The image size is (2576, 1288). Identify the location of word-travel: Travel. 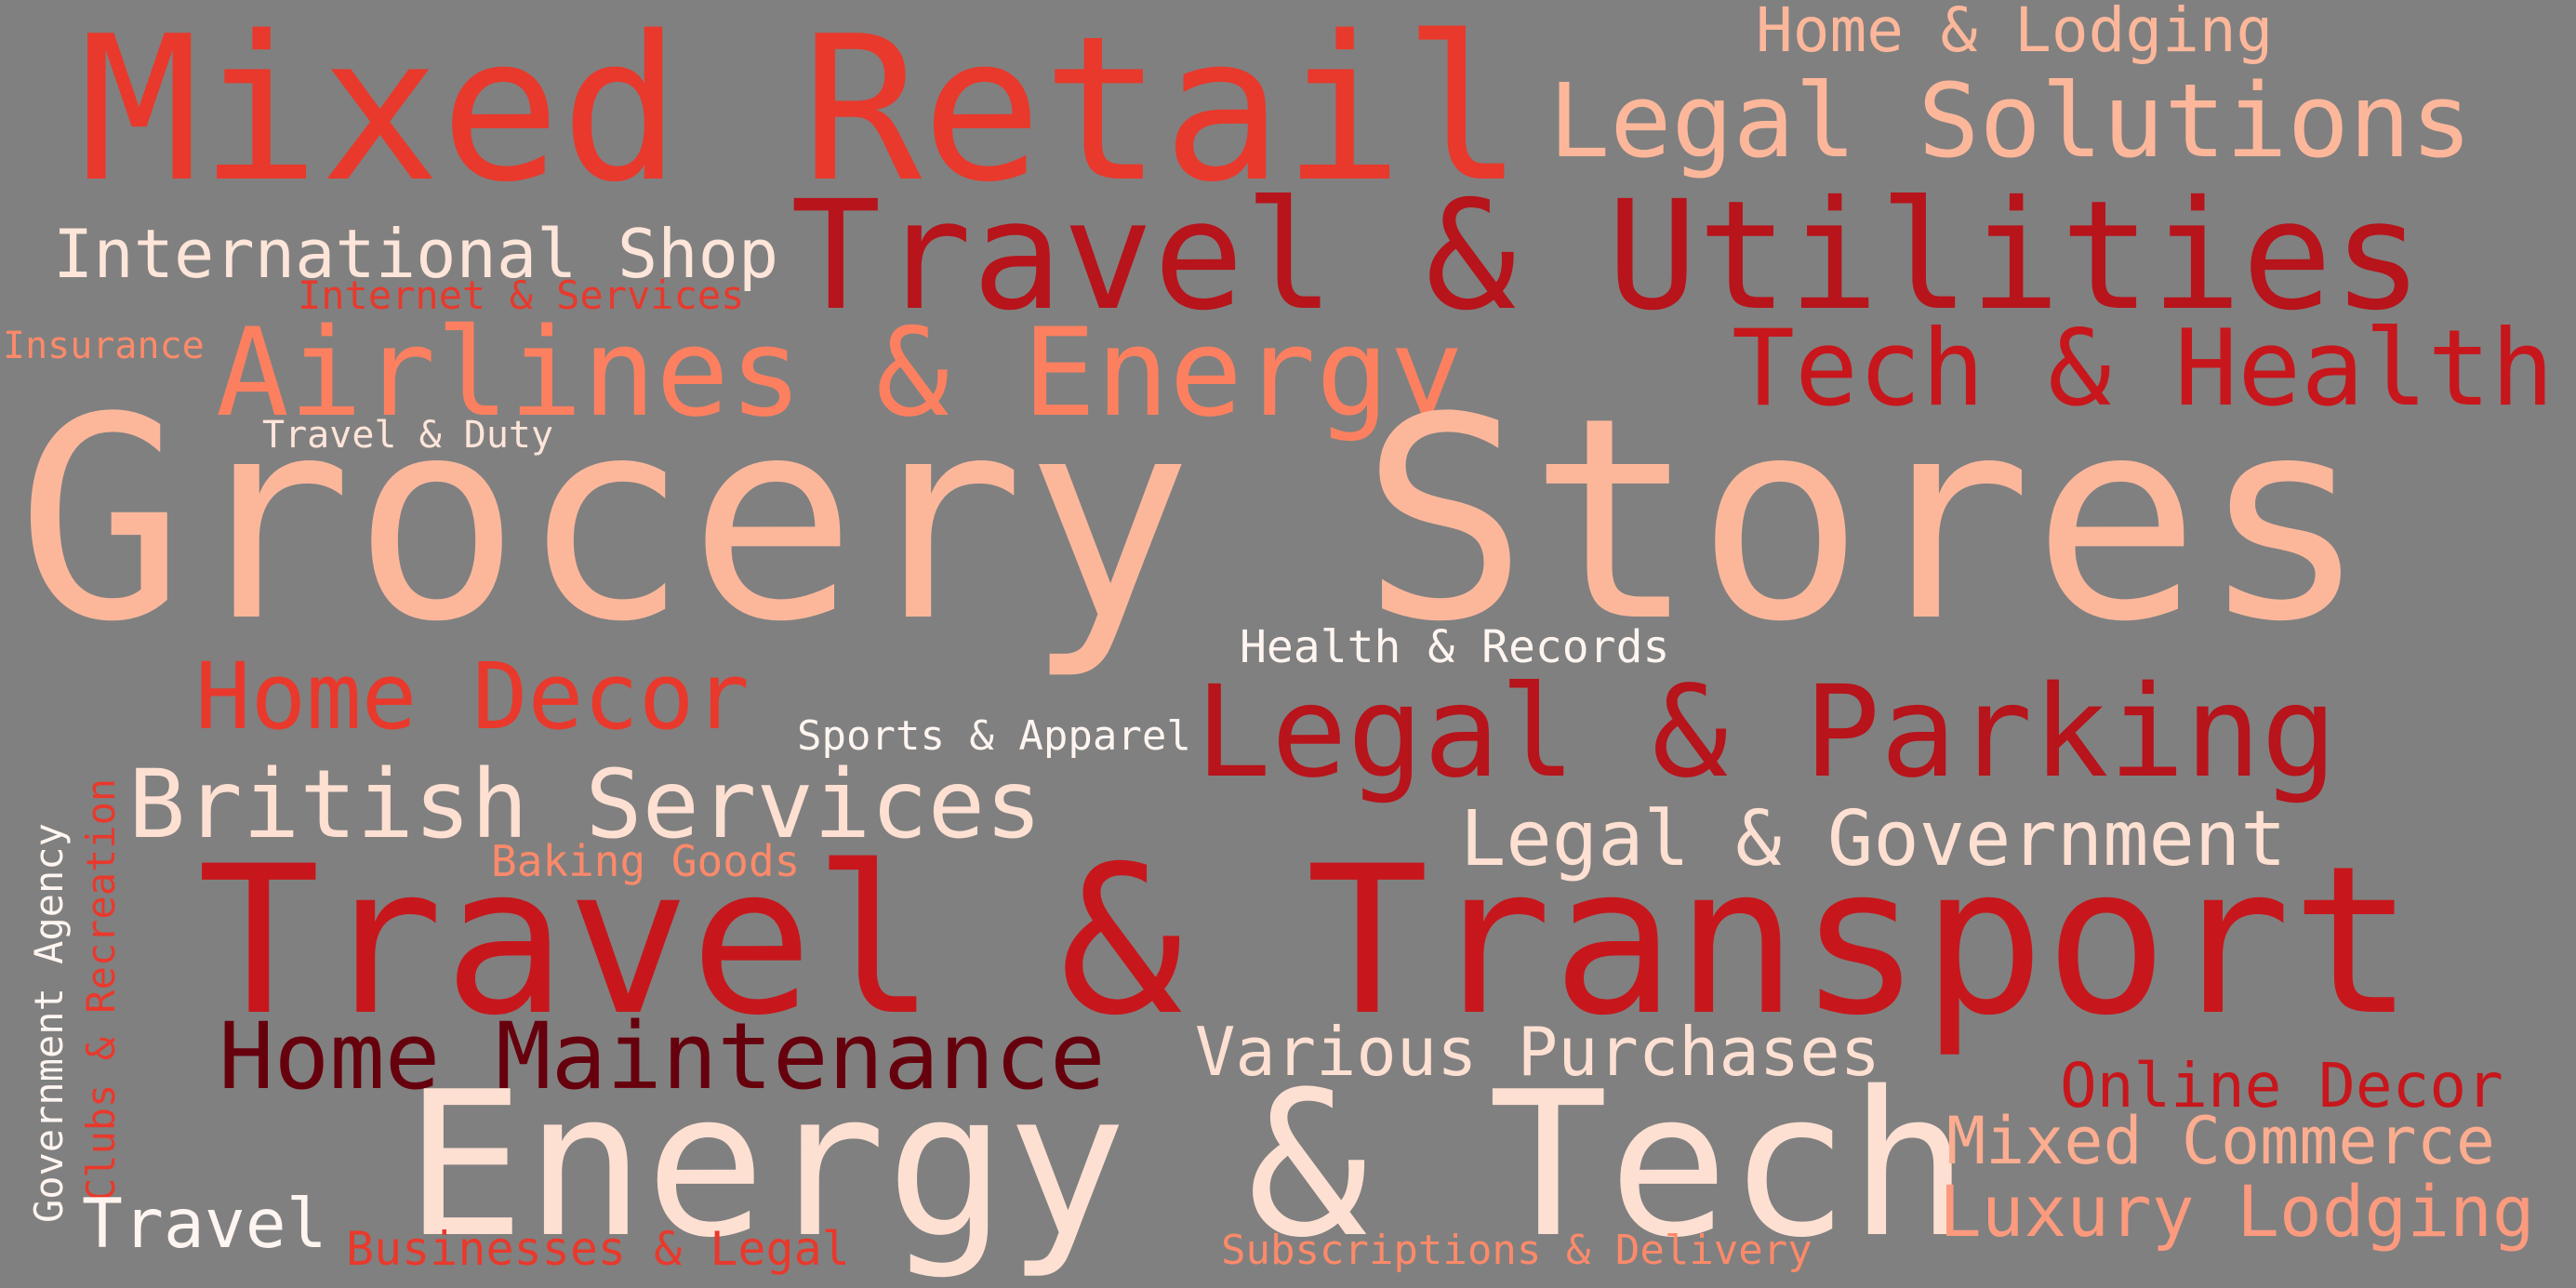
(204, 1224).